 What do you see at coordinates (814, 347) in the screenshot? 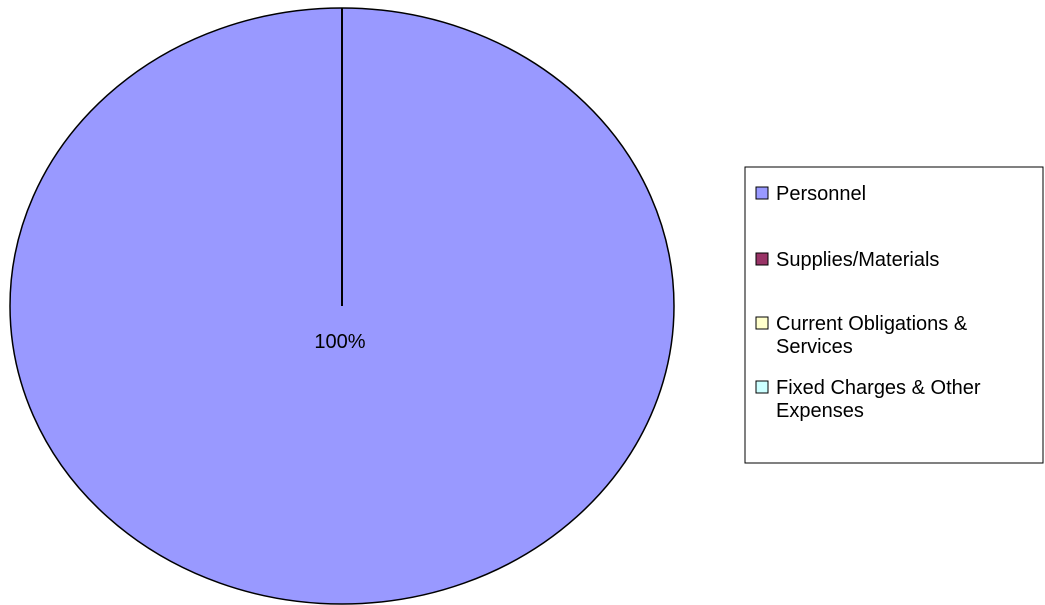
I see `legend-label: Services` at bounding box center [814, 347].